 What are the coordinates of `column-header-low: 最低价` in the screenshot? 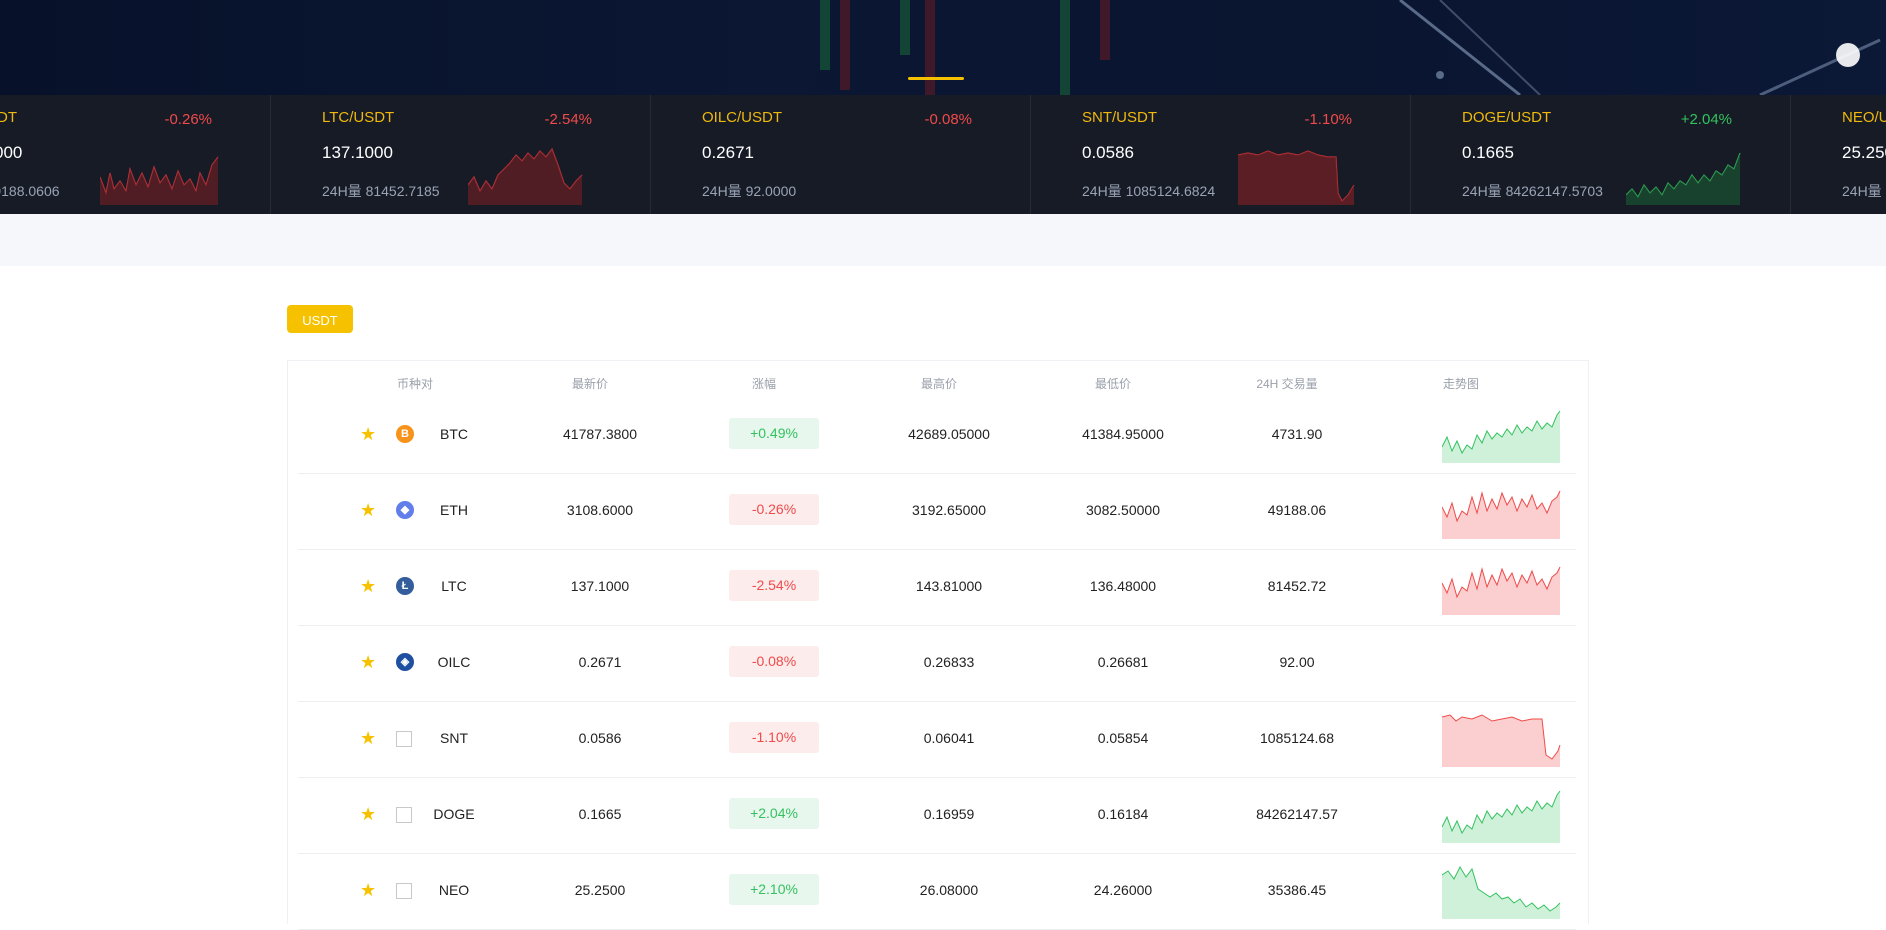 It's located at (1113, 384).